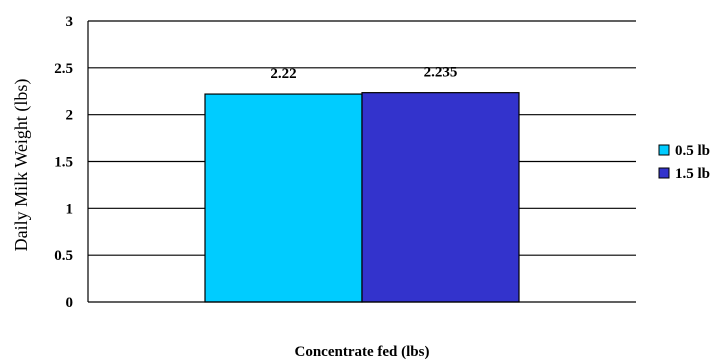  I want to click on y-tick-label: 1, so click(70, 209).